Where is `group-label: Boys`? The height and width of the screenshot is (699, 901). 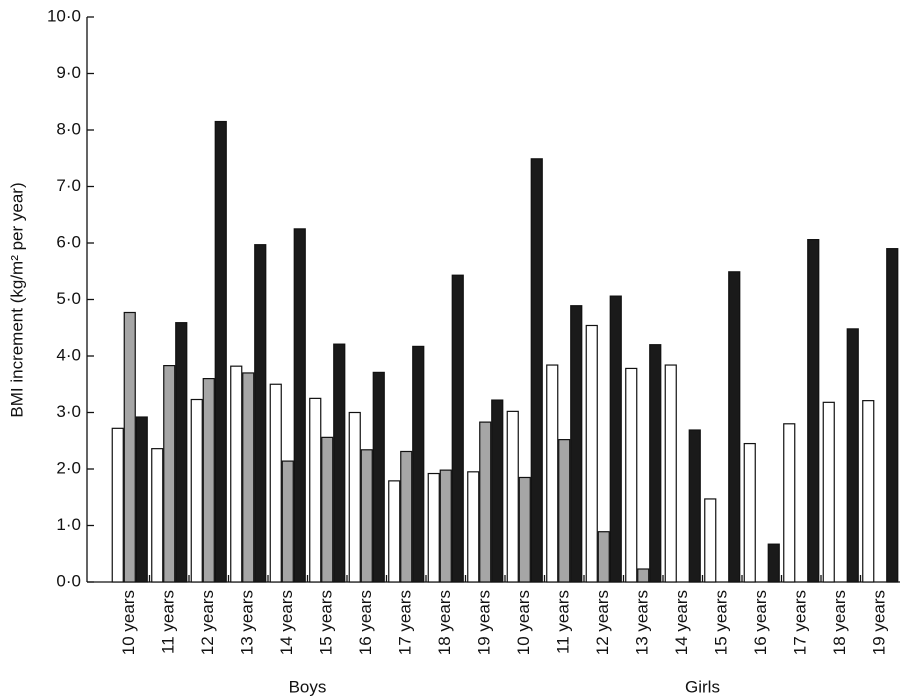
group-label: Boys is located at coordinates (308, 686).